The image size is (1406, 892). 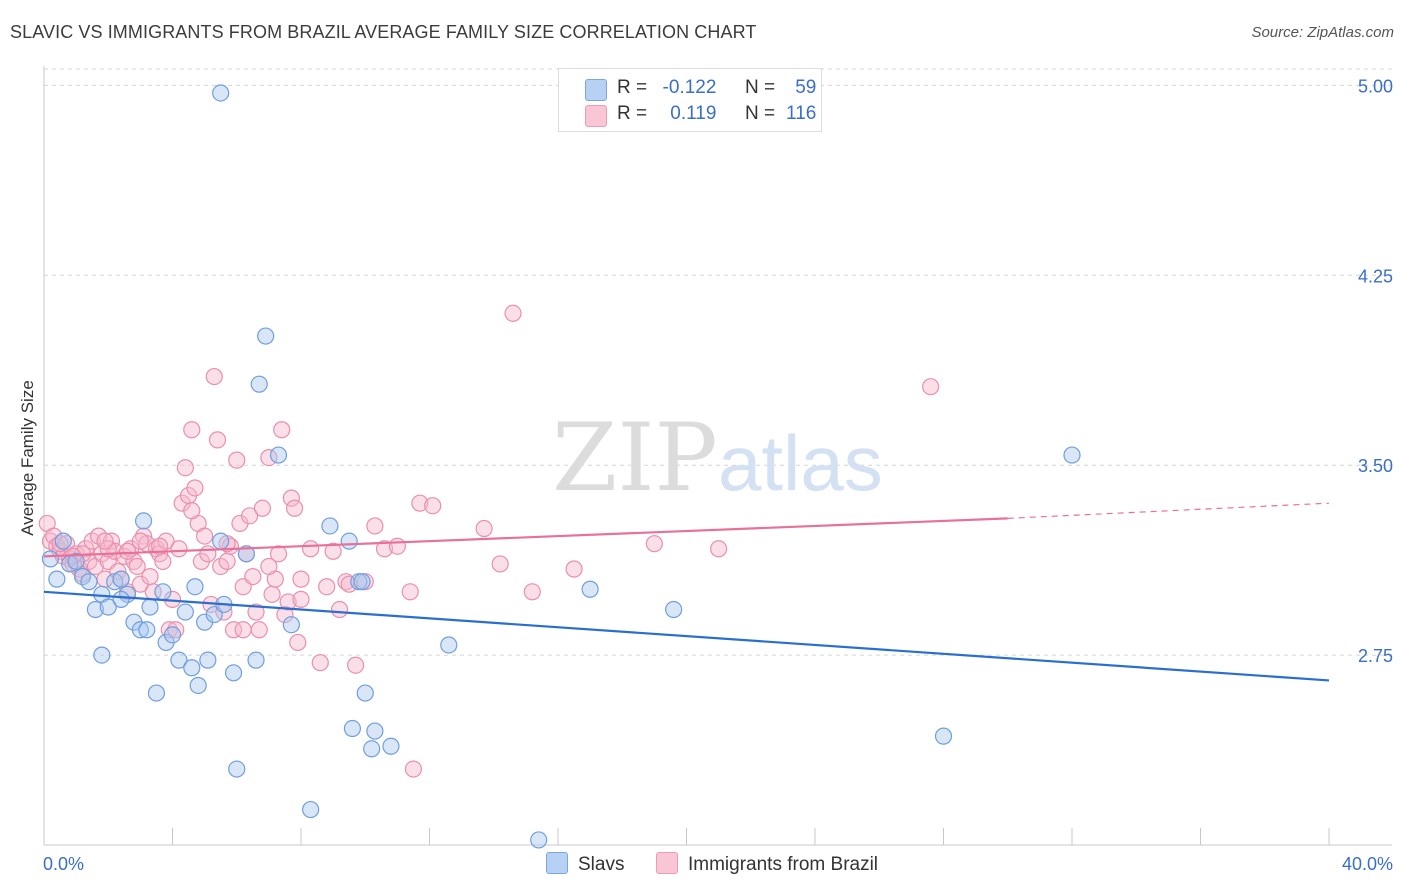 I want to click on brazil-swatch, so click(x=596, y=116).